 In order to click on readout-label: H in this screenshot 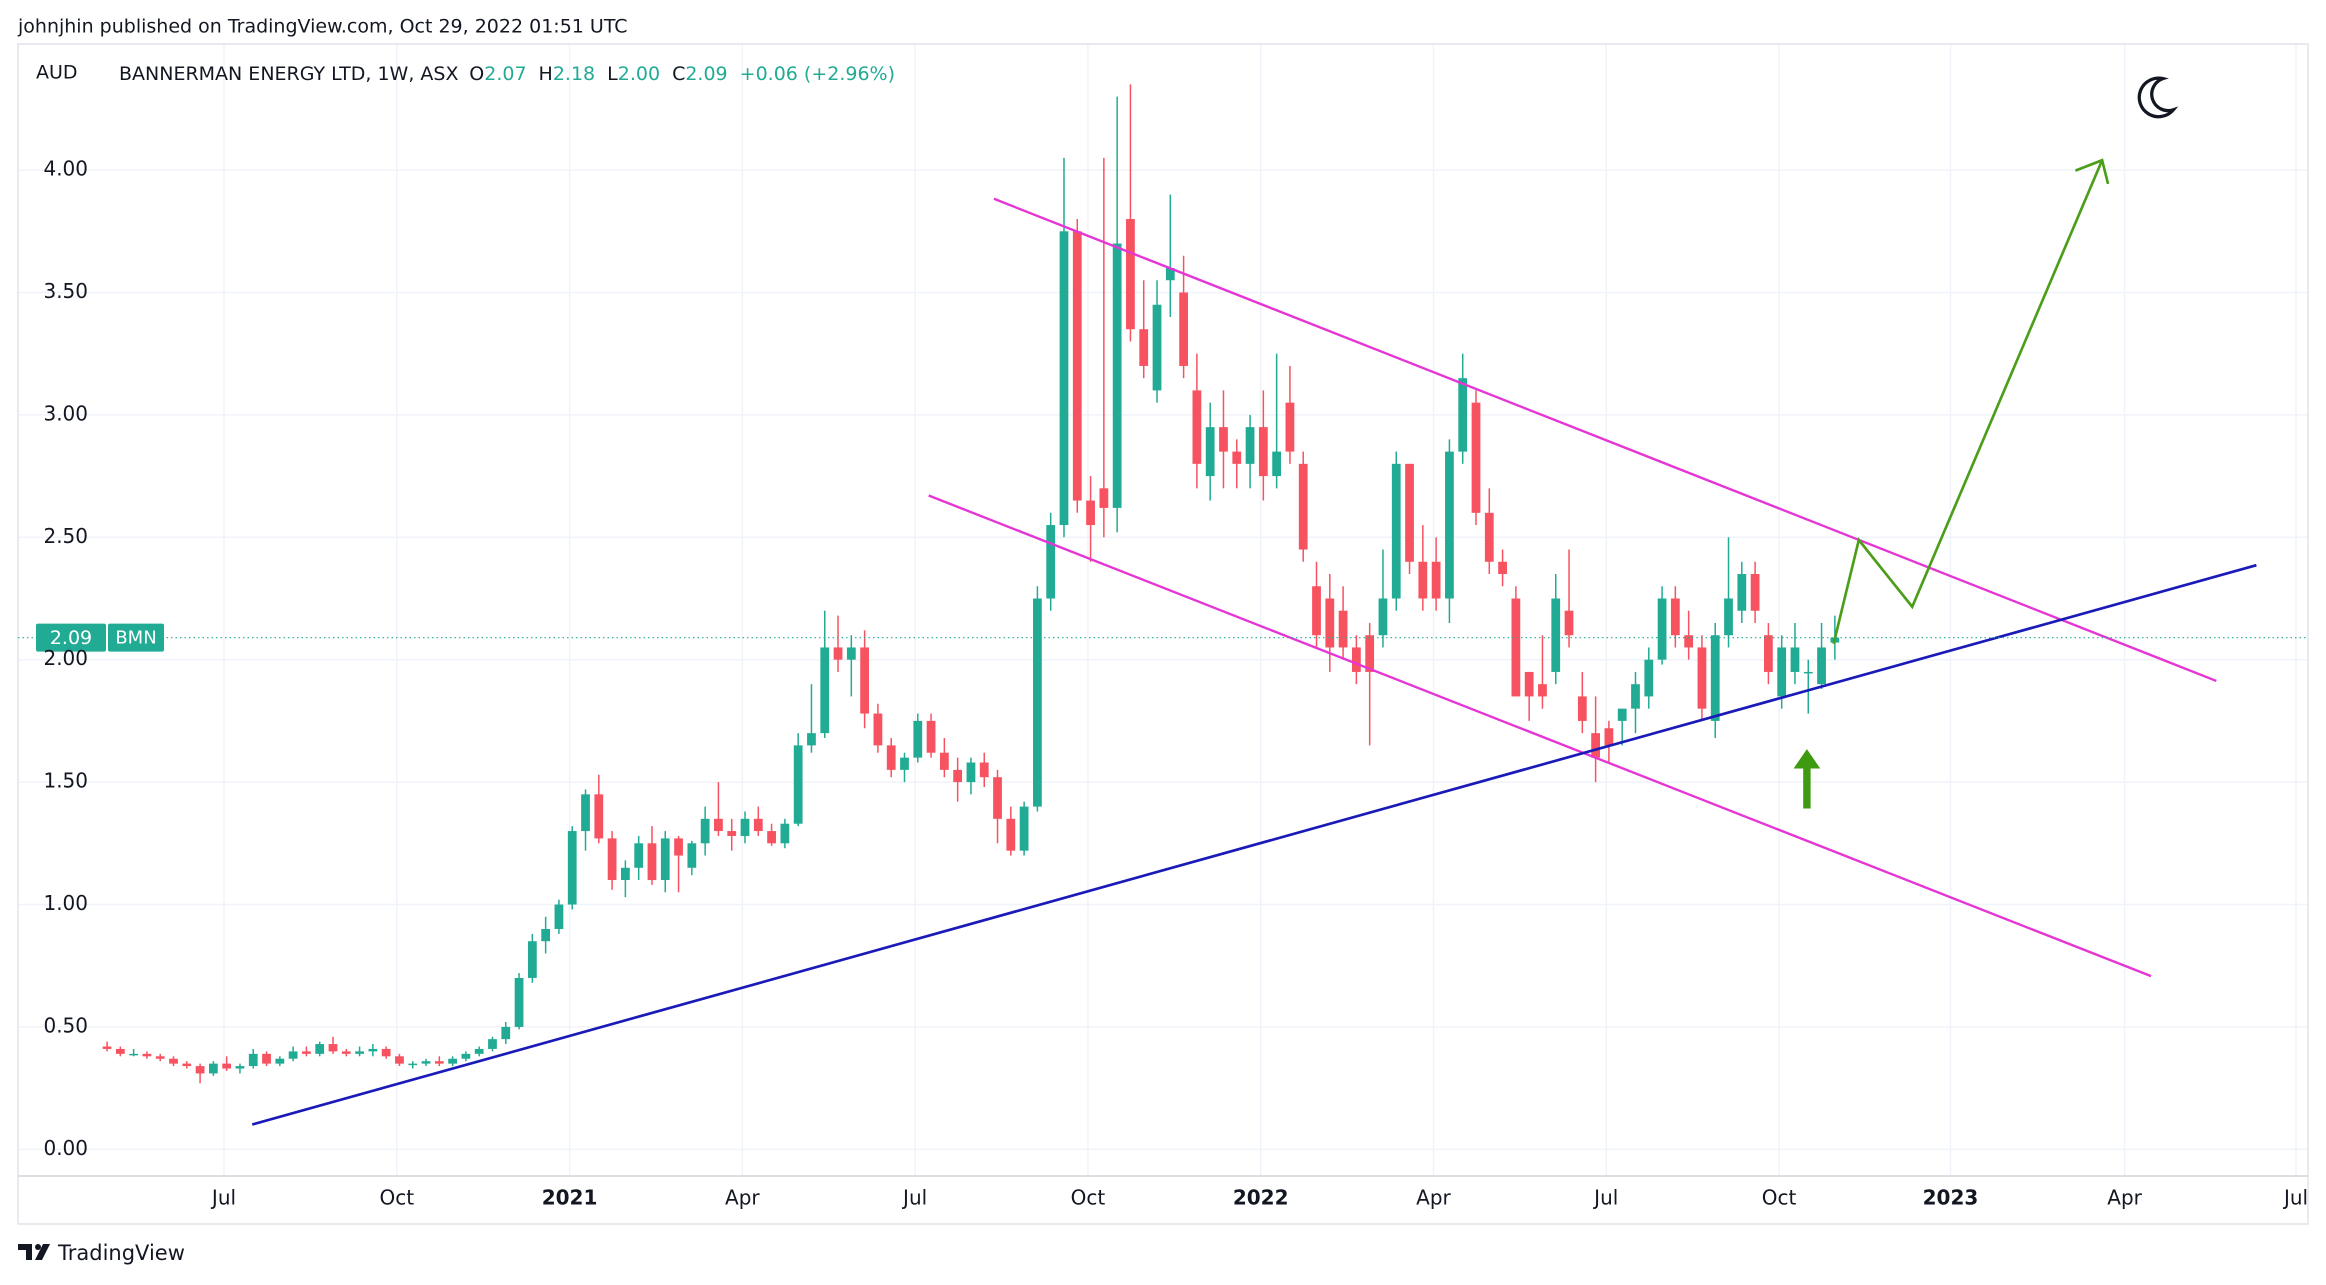, I will do `click(546, 74)`.